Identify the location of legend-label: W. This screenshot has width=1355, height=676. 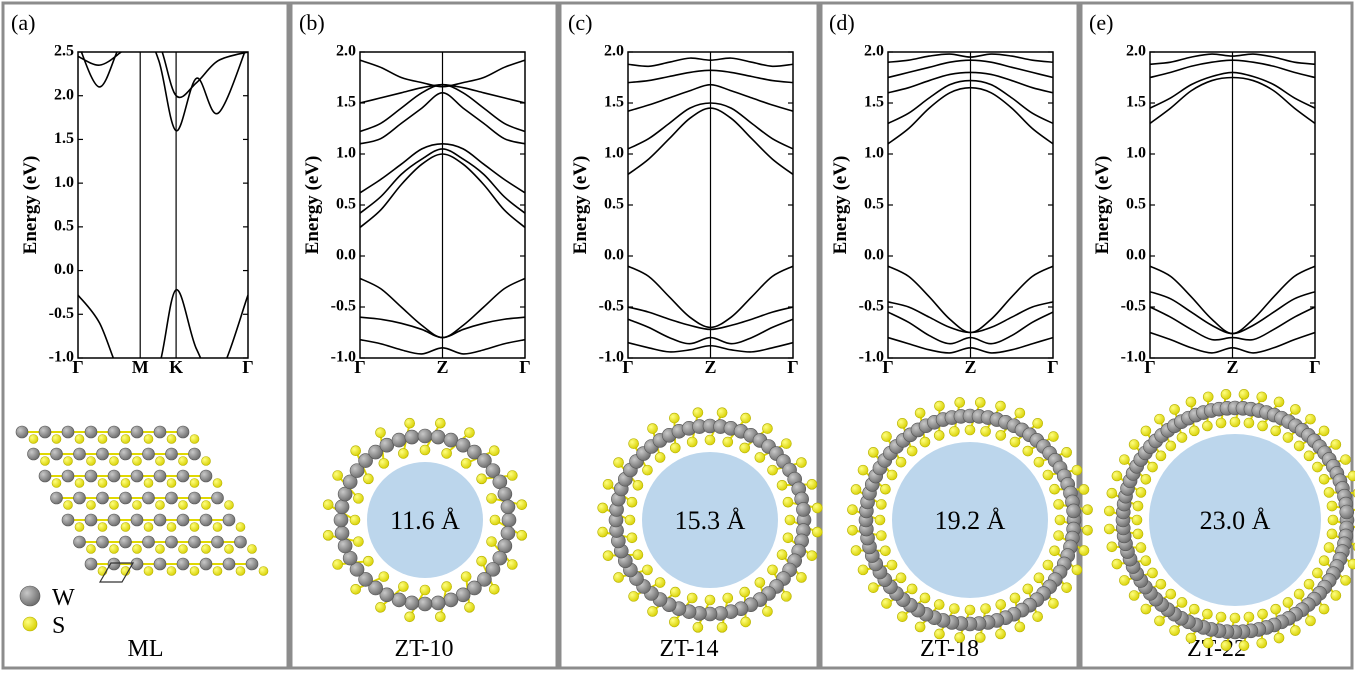
(63, 598).